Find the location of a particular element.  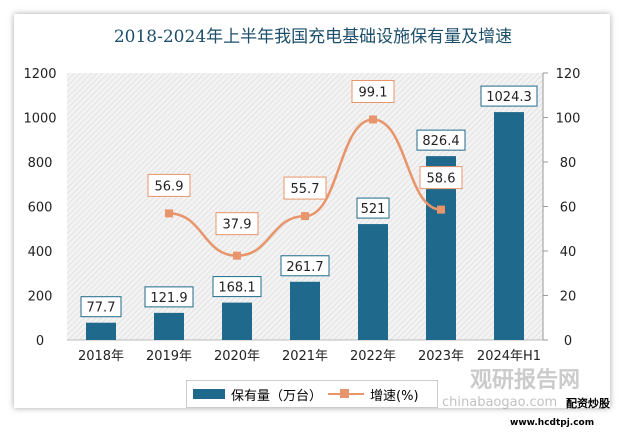

y-left-tick-label: 0 is located at coordinates (40, 341).